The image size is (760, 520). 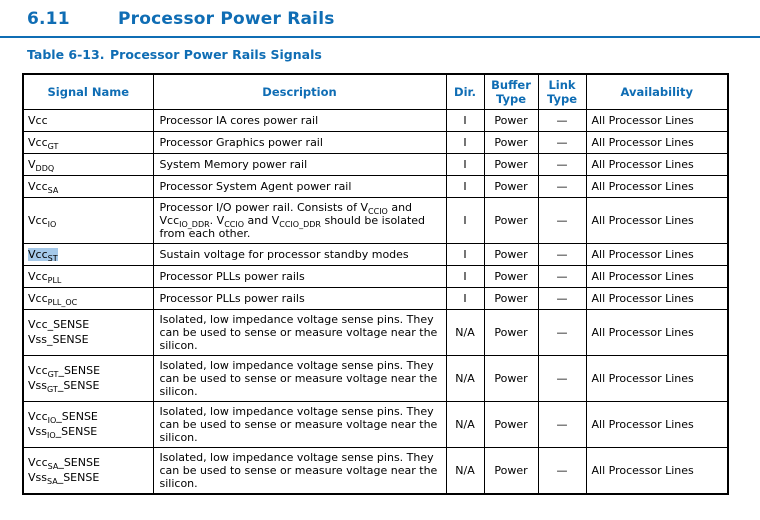 I want to click on text-segment: V, so click(x=32, y=164).